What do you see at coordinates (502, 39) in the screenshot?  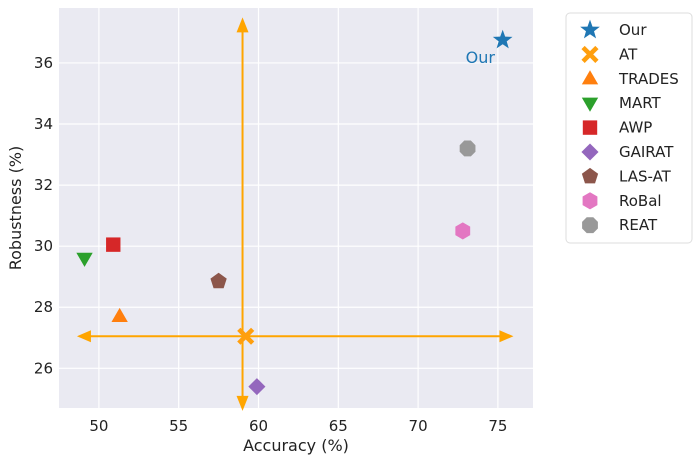 I see `data-point-our` at bounding box center [502, 39].